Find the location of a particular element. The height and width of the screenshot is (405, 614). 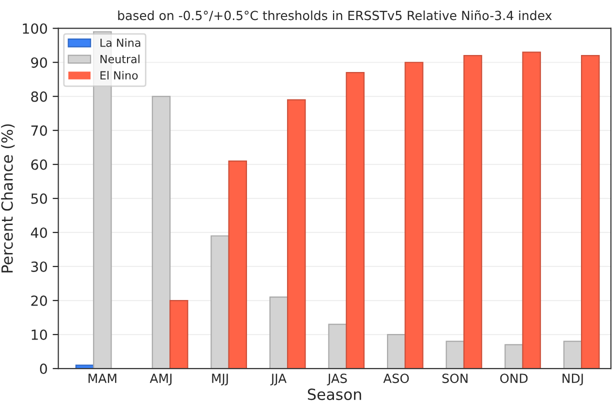

x-axis-title: Season is located at coordinates (335, 394).